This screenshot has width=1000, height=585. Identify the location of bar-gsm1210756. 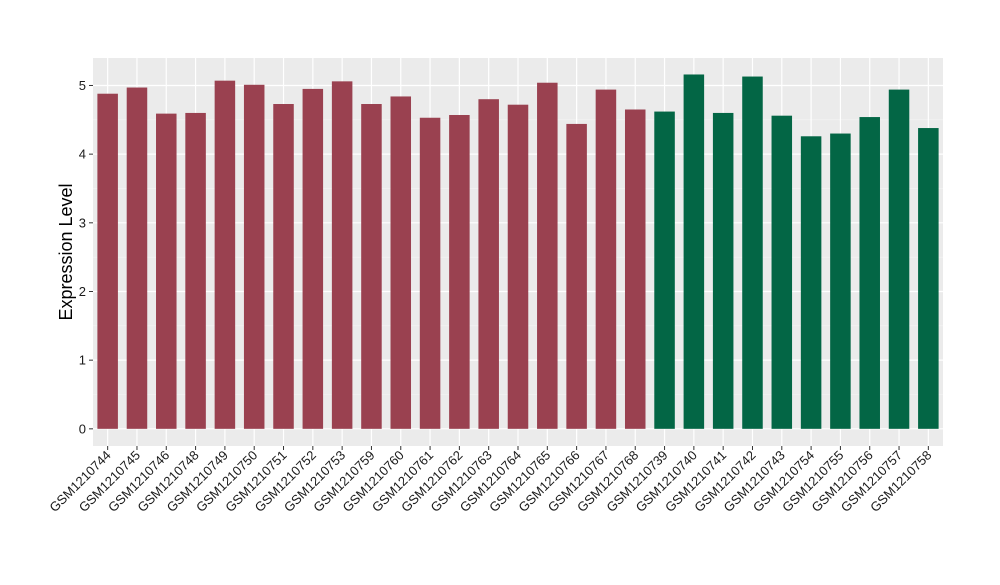
(869, 273).